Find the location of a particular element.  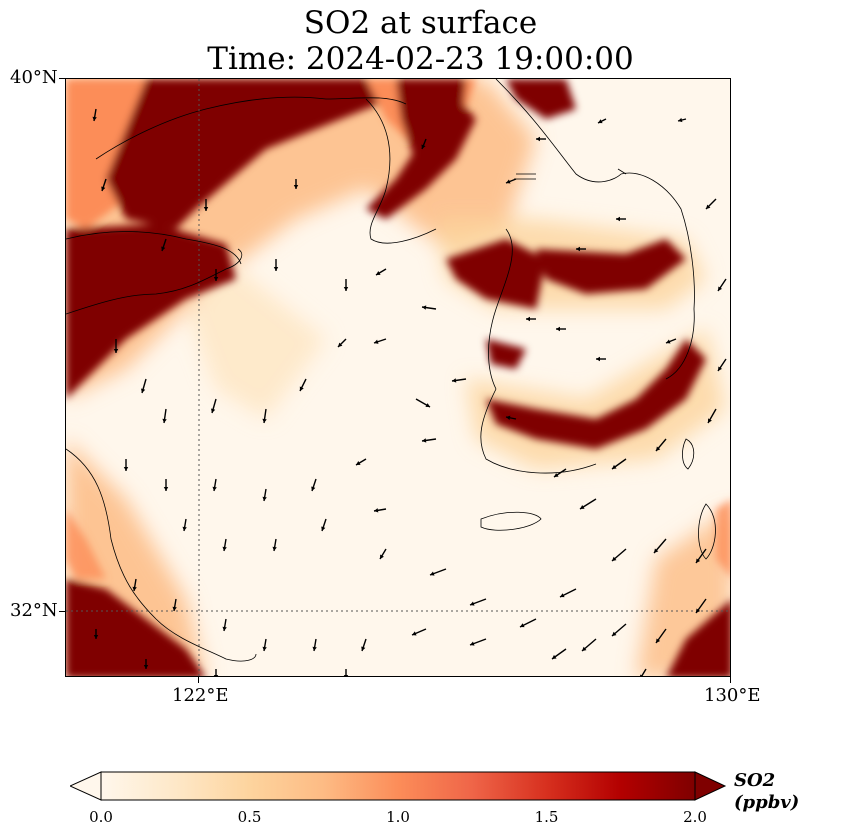

map-title-line2: Time: 2024-02-23 19:00:00 is located at coordinates (420, 59).